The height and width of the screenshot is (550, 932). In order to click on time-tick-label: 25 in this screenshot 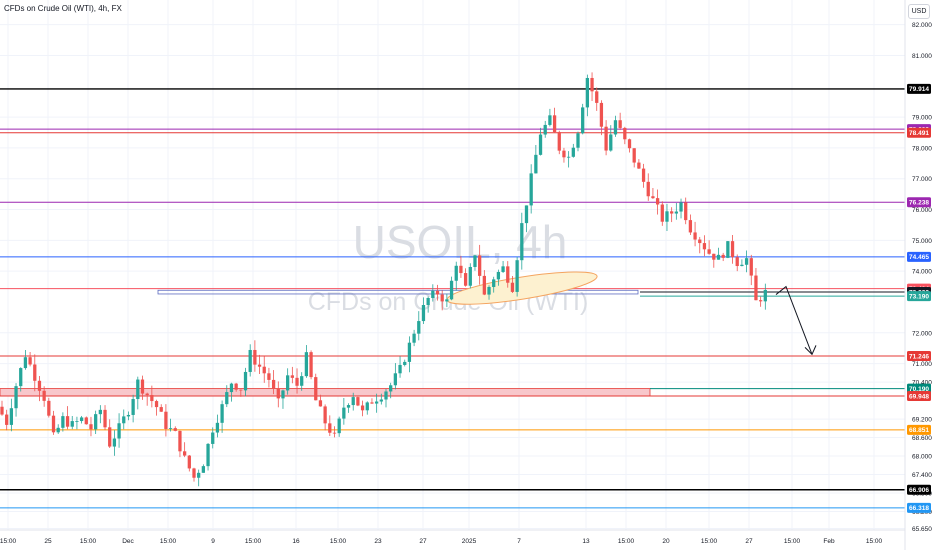, I will do `click(48, 541)`.